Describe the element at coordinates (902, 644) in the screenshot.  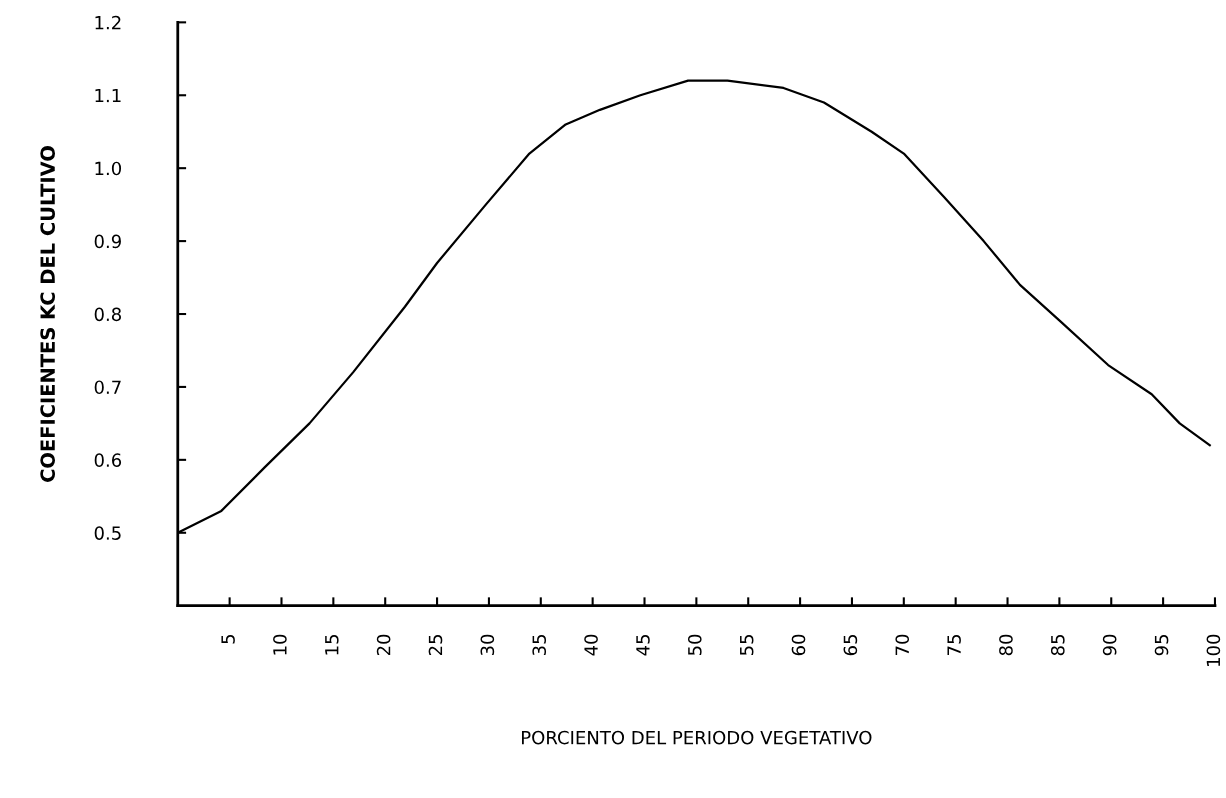
I see `x-tick-label: 70` at that location.